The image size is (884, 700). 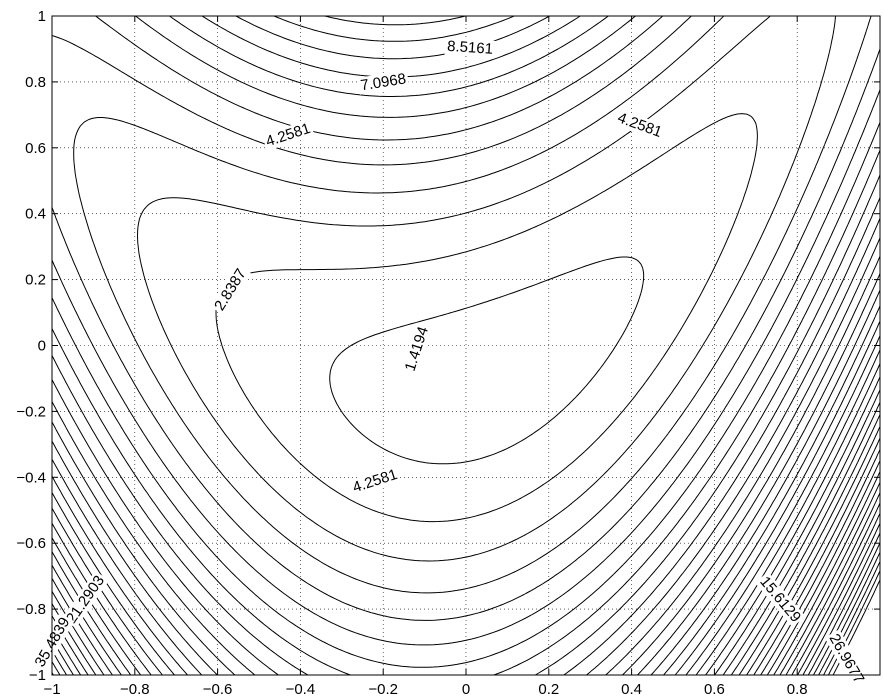 I want to click on x-tick-label-1: −0.8, so click(x=135, y=689).